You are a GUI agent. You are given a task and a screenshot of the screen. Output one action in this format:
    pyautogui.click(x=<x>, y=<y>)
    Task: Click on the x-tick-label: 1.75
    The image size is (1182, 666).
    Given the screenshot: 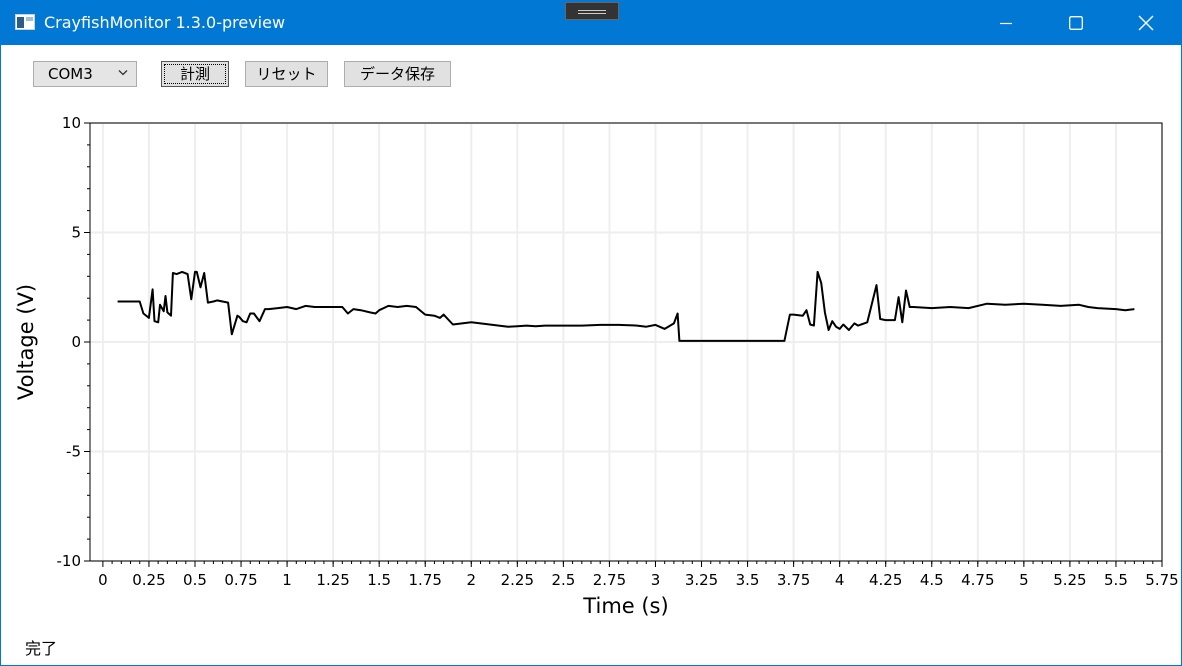 What is the action you would take?
    pyautogui.click(x=425, y=580)
    